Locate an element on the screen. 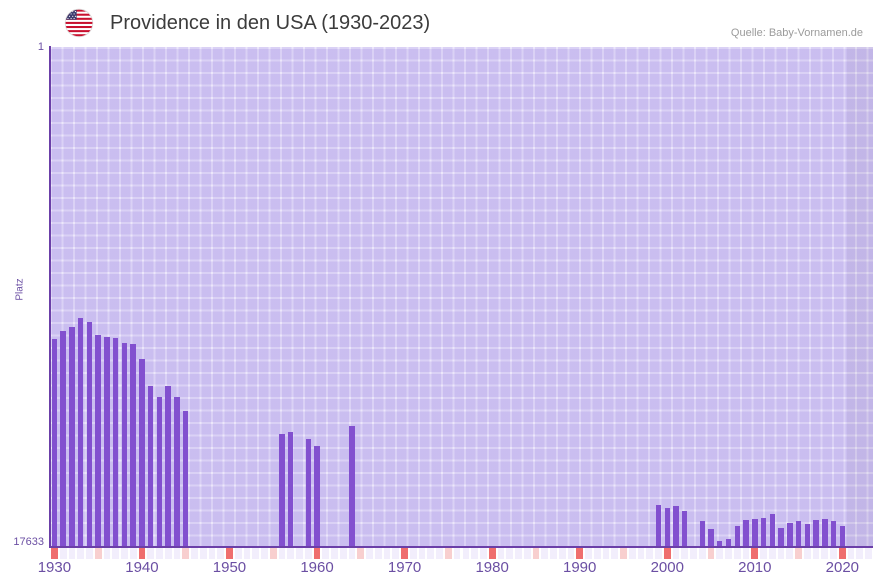 The width and height of the screenshot is (873, 587). marker-cell-1940 is located at coordinates (142, 553).